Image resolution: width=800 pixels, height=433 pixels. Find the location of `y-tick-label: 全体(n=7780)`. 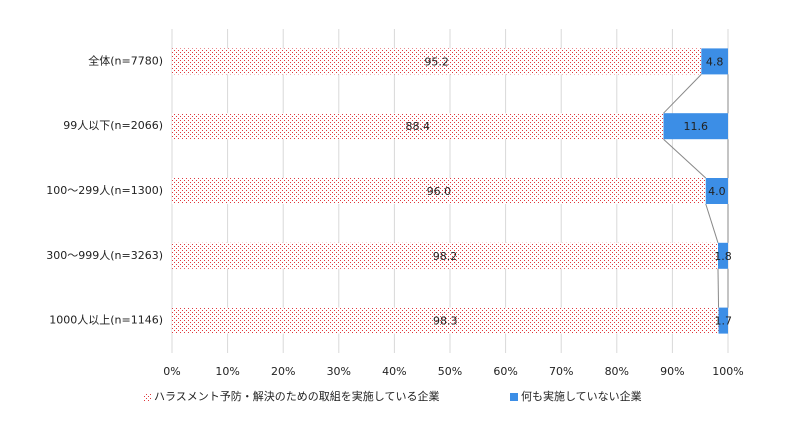

y-tick-label: 全体(n=7780) is located at coordinates (125, 60).